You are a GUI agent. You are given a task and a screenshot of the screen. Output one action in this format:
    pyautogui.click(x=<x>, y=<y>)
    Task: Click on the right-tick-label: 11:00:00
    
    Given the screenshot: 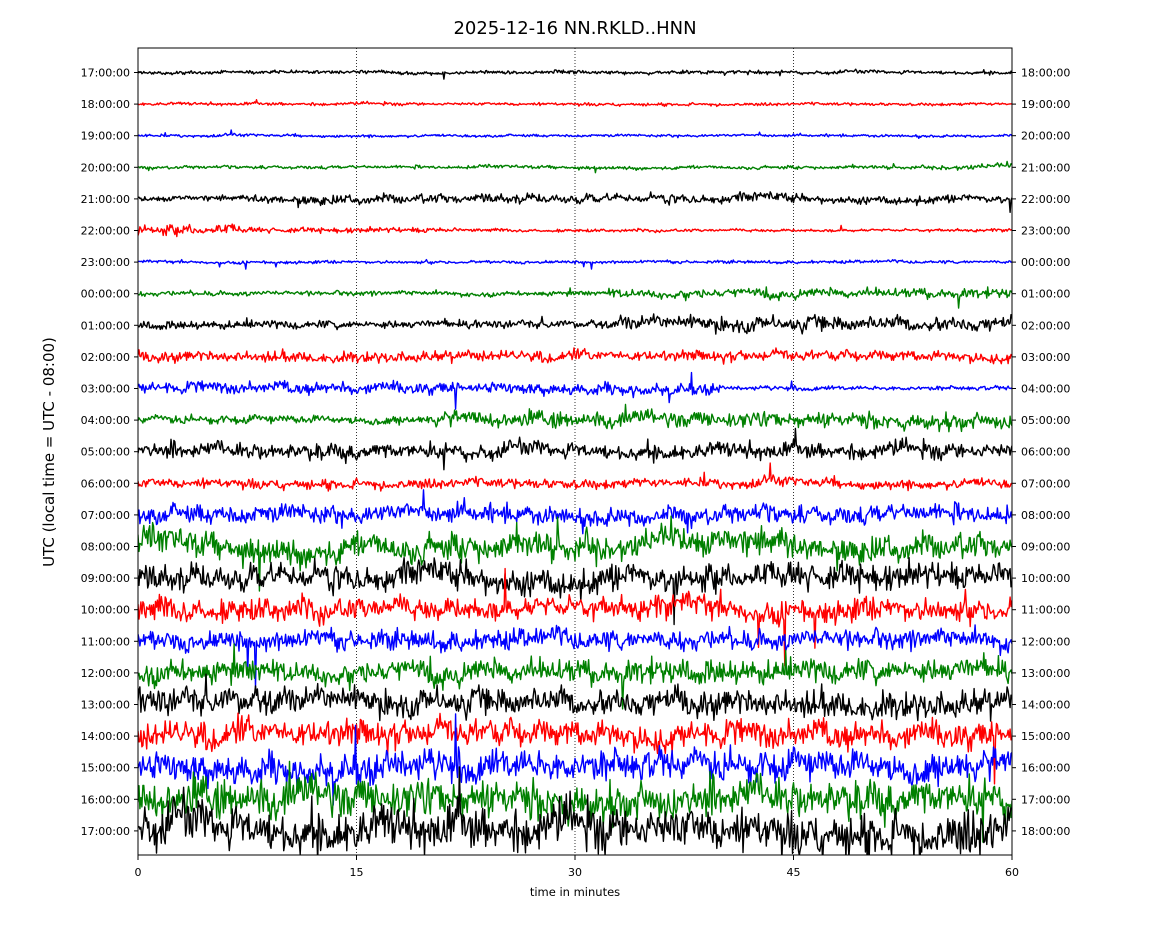 What is the action you would take?
    pyautogui.click(x=1045, y=610)
    